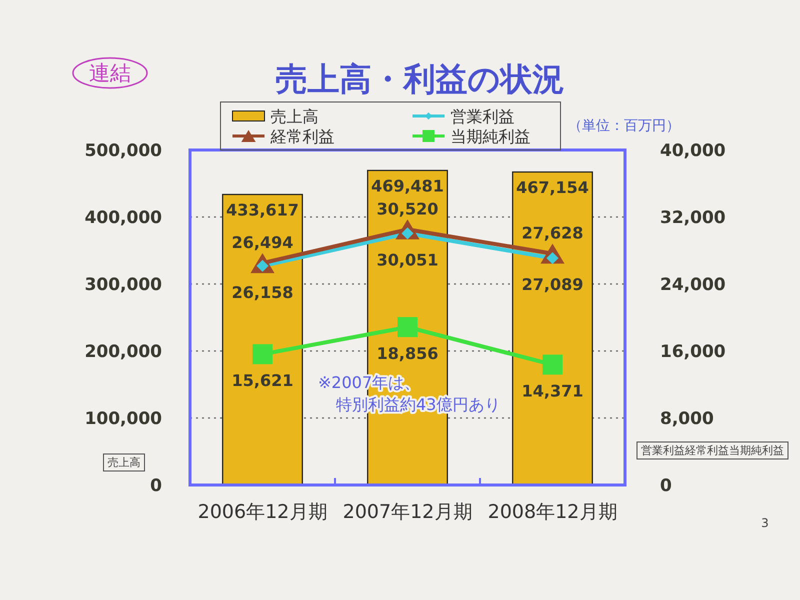  I want to click on data-label: 14,371, so click(553, 391).